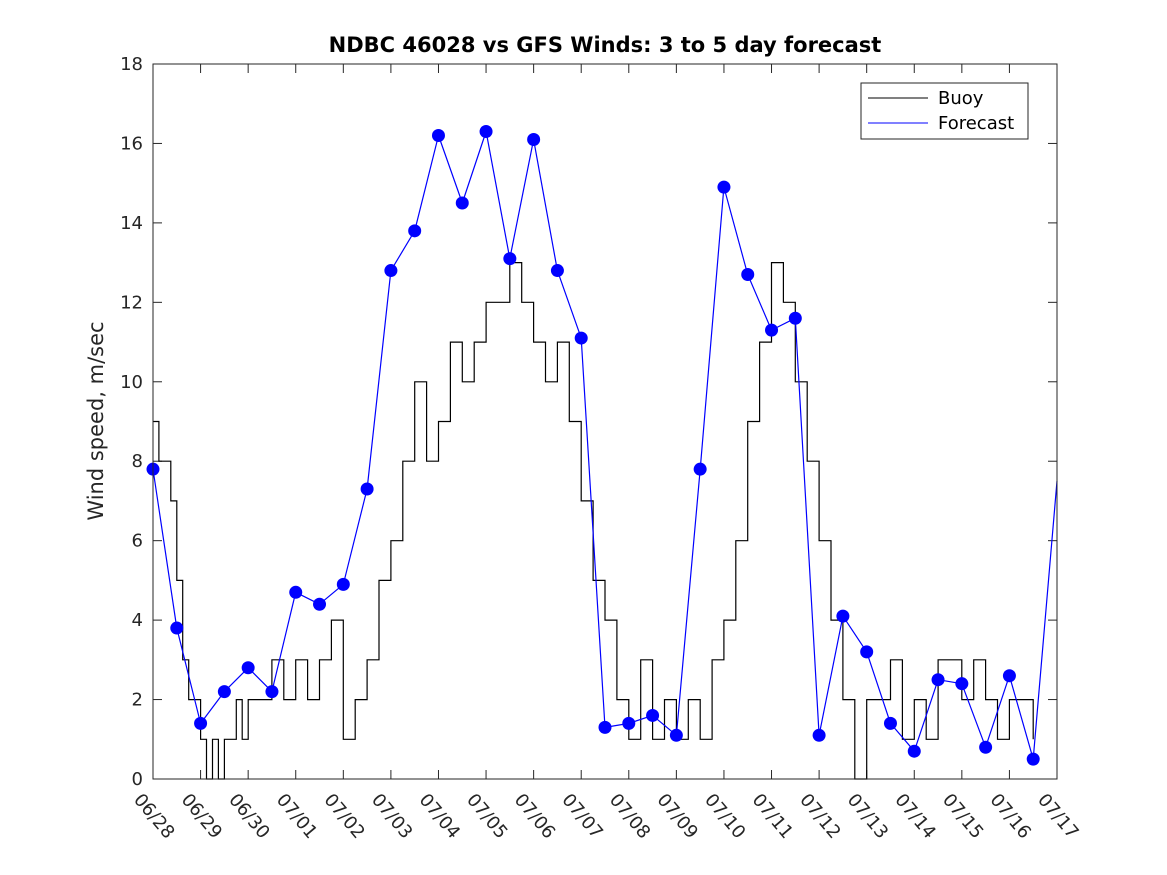 Image resolution: width=1167 pixels, height=875 pixels. Describe the element at coordinates (131, 302) in the screenshot. I see `y-tick-label: 12` at that location.